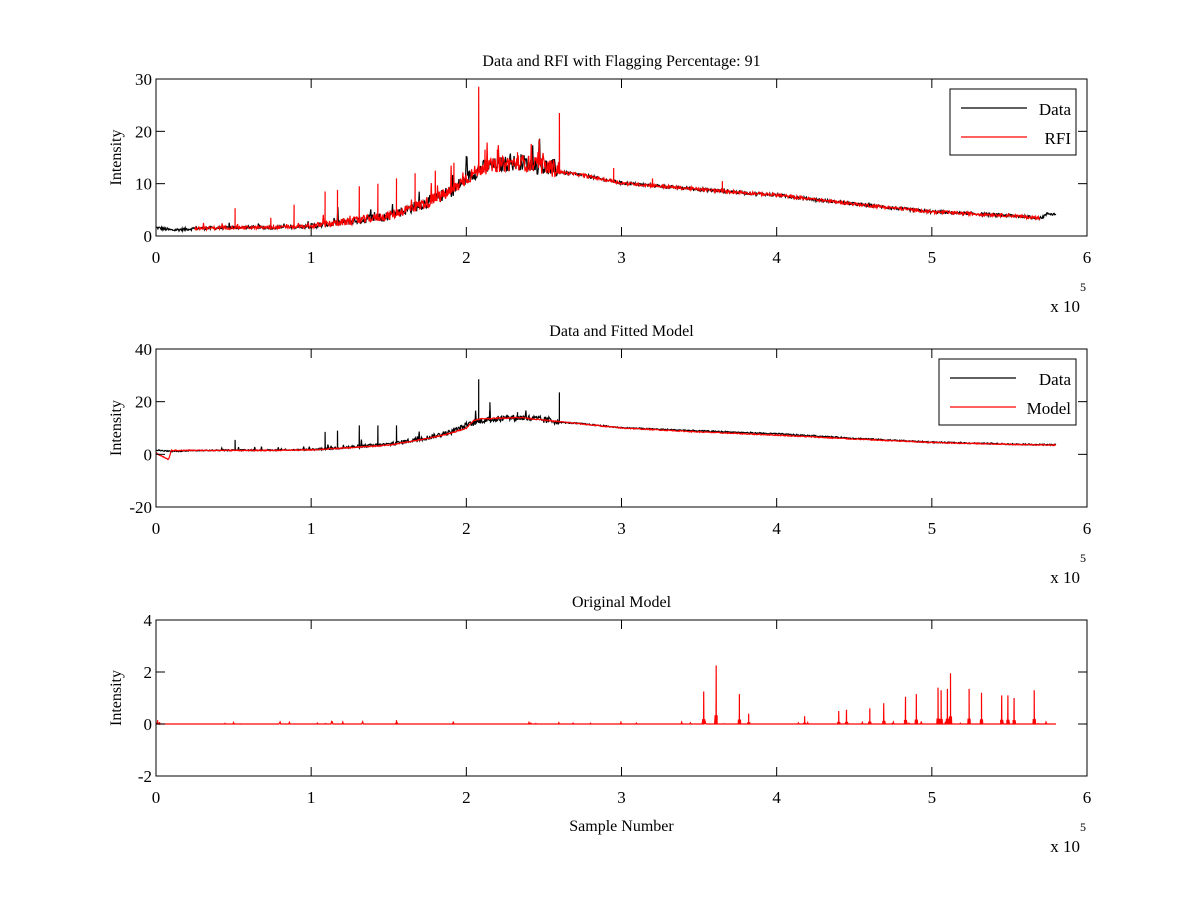  Describe the element at coordinates (148, 620) in the screenshot. I see `y-tick-label: 4` at that location.